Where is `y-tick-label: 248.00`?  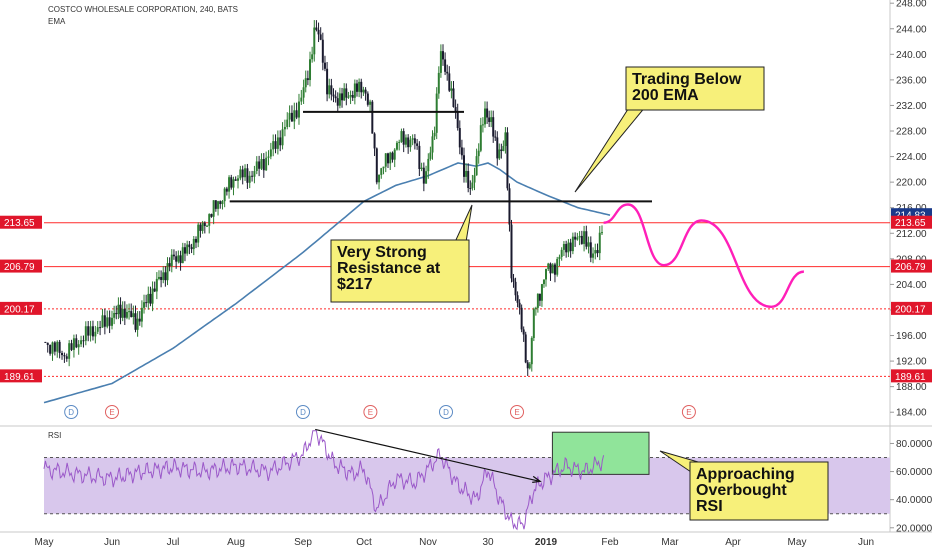
y-tick-label: 248.00 is located at coordinates (911, 5).